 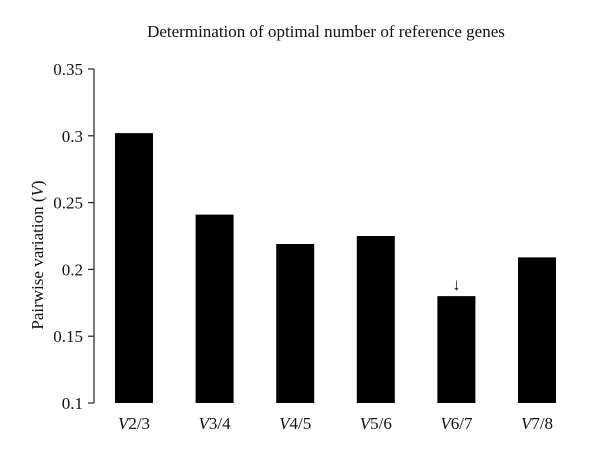 I want to click on svg-text: Pairwise variation (V), so click(x=37, y=254).